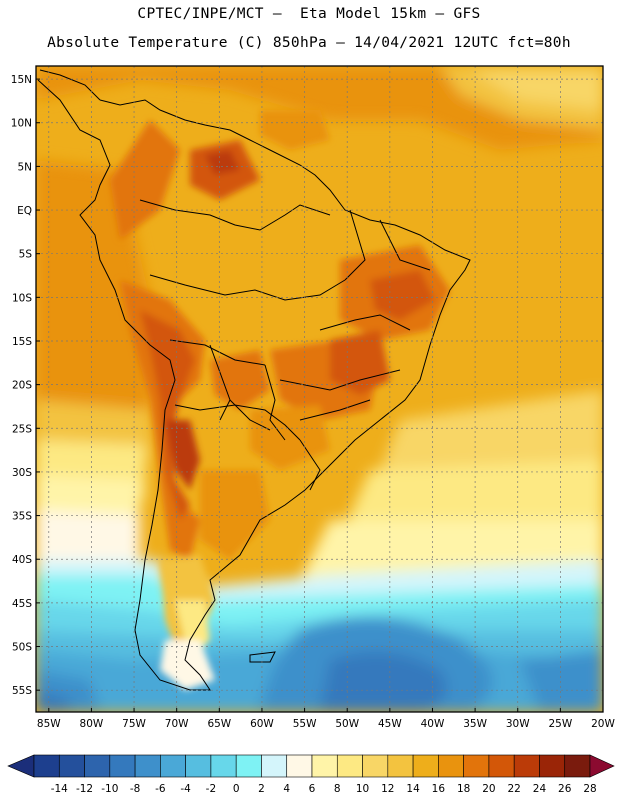 Image resolution: width=618 pixels, height=800 pixels. I want to click on longitude-tick-label: 40W, so click(433, 724).